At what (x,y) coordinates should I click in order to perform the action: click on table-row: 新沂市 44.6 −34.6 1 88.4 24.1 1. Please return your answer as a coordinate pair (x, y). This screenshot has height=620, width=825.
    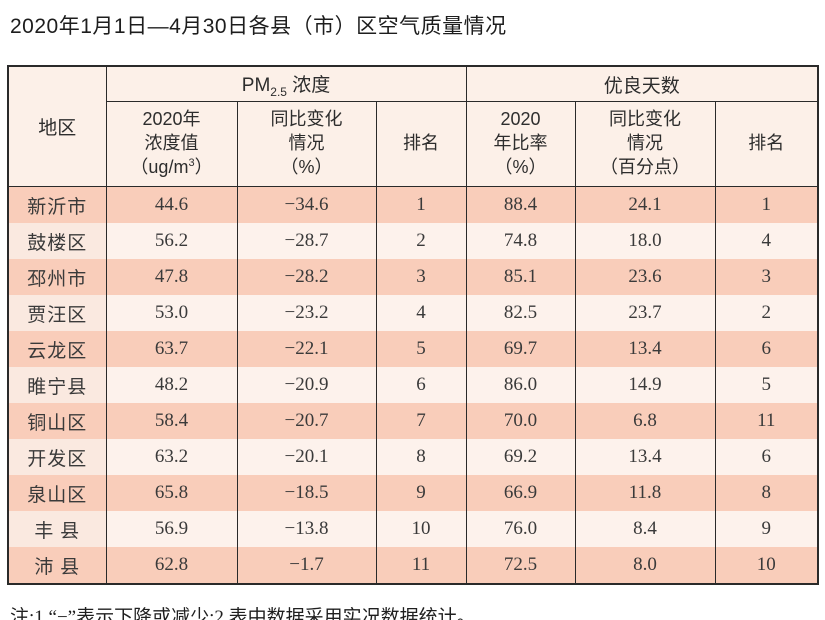
    Looking at the image, I should click on (413, 204).